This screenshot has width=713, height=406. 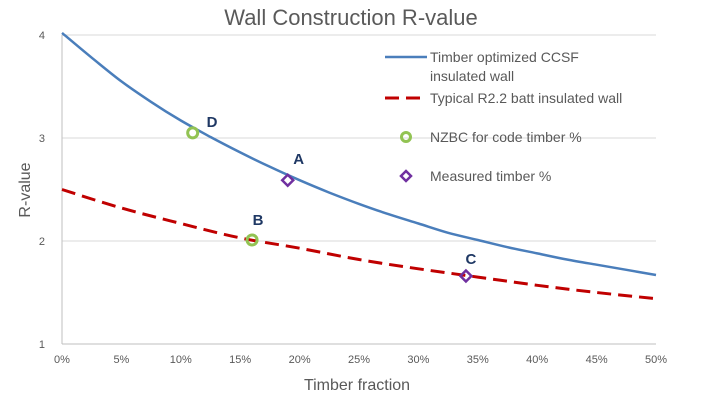 I want to click on x-tick-label: 25%, so click(x=359, y=360).